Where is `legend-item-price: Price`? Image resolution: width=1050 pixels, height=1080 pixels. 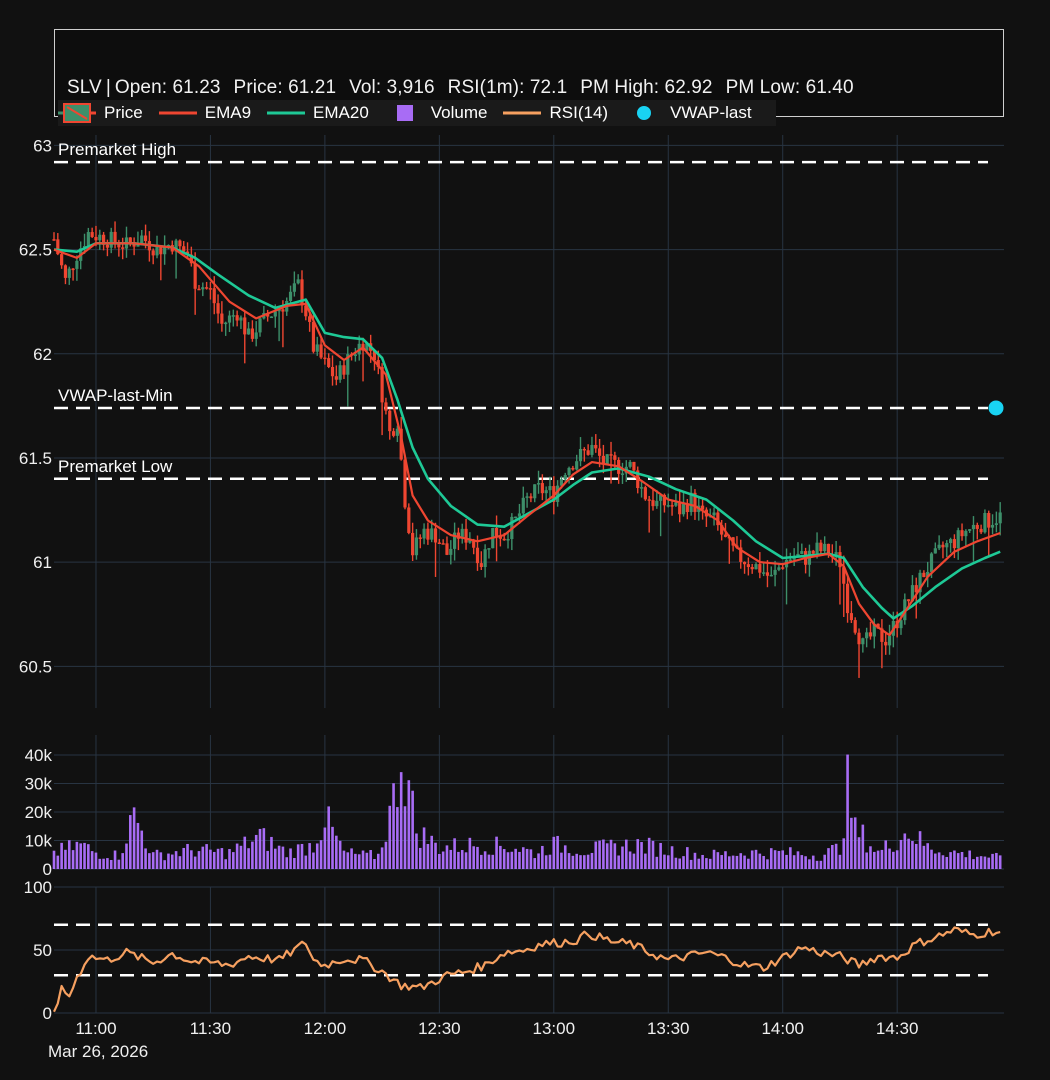
legend-item-price: Price is located at coordinates (100, 113).